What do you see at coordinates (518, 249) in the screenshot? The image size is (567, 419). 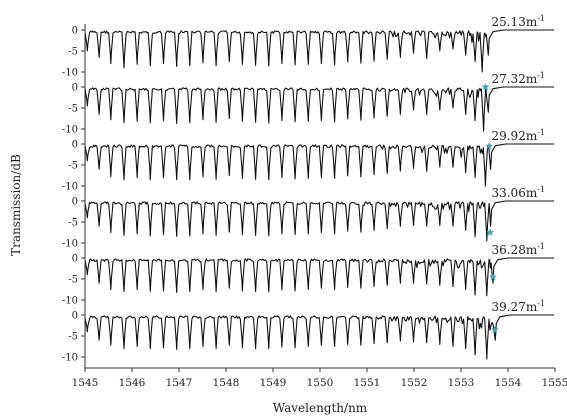 I see `curvature-label-5: 36.28m-1` at bounding box center [518, 249].